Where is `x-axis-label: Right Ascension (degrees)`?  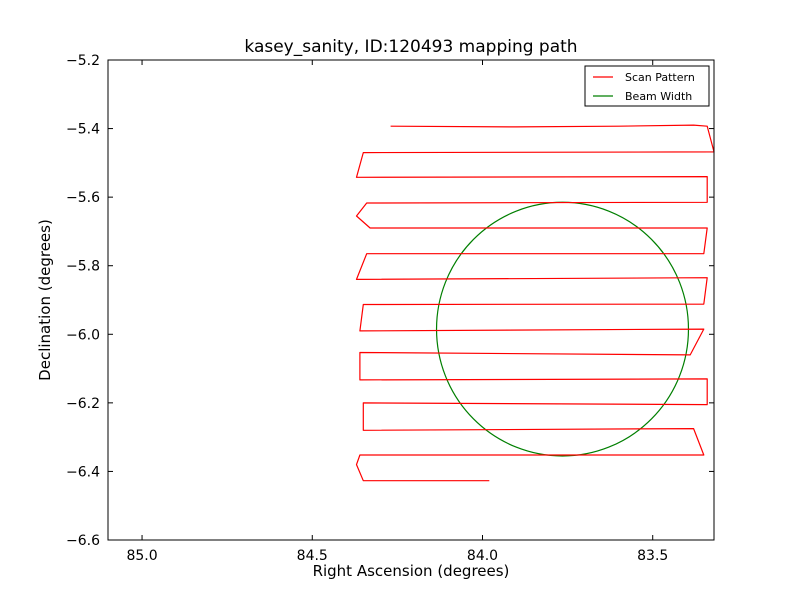 x-axis-label: Right Ascension (degrees) is located at coordinates (411, 571).